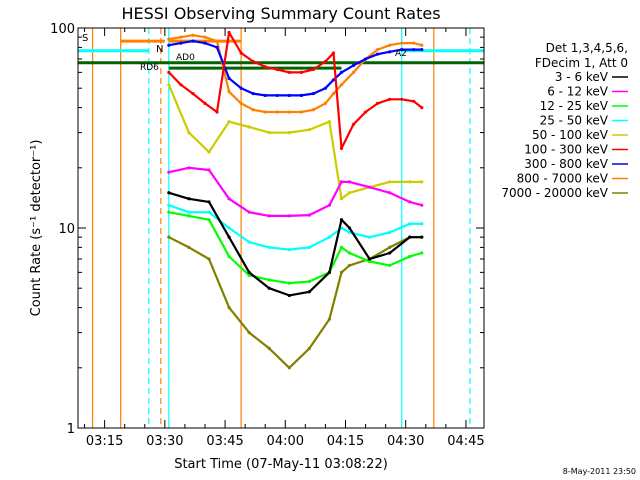  What do you see at coordinates (36, 228) in the screenshot?
I see `y-axis-label: Count Rate (s⁻¹ detector⁻¹)` at bounding box center [36, 228].